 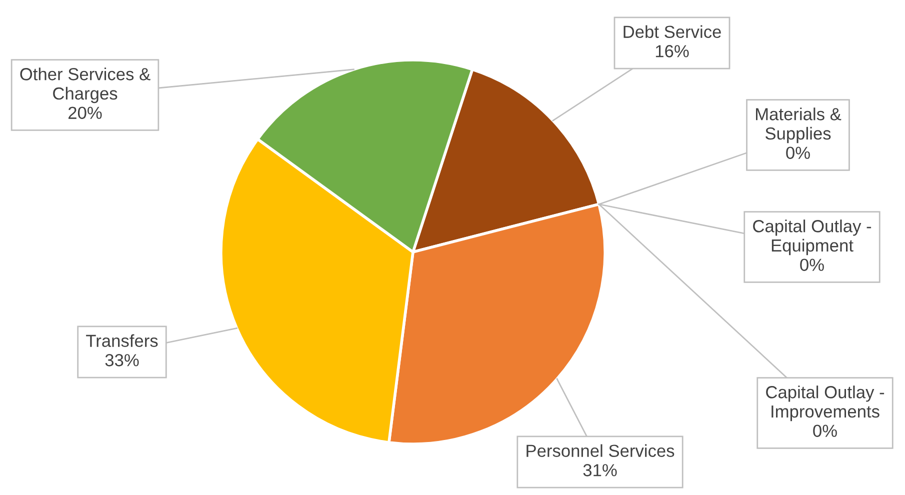 I want to click on data-label: 31%, so click(x=600, y=470).